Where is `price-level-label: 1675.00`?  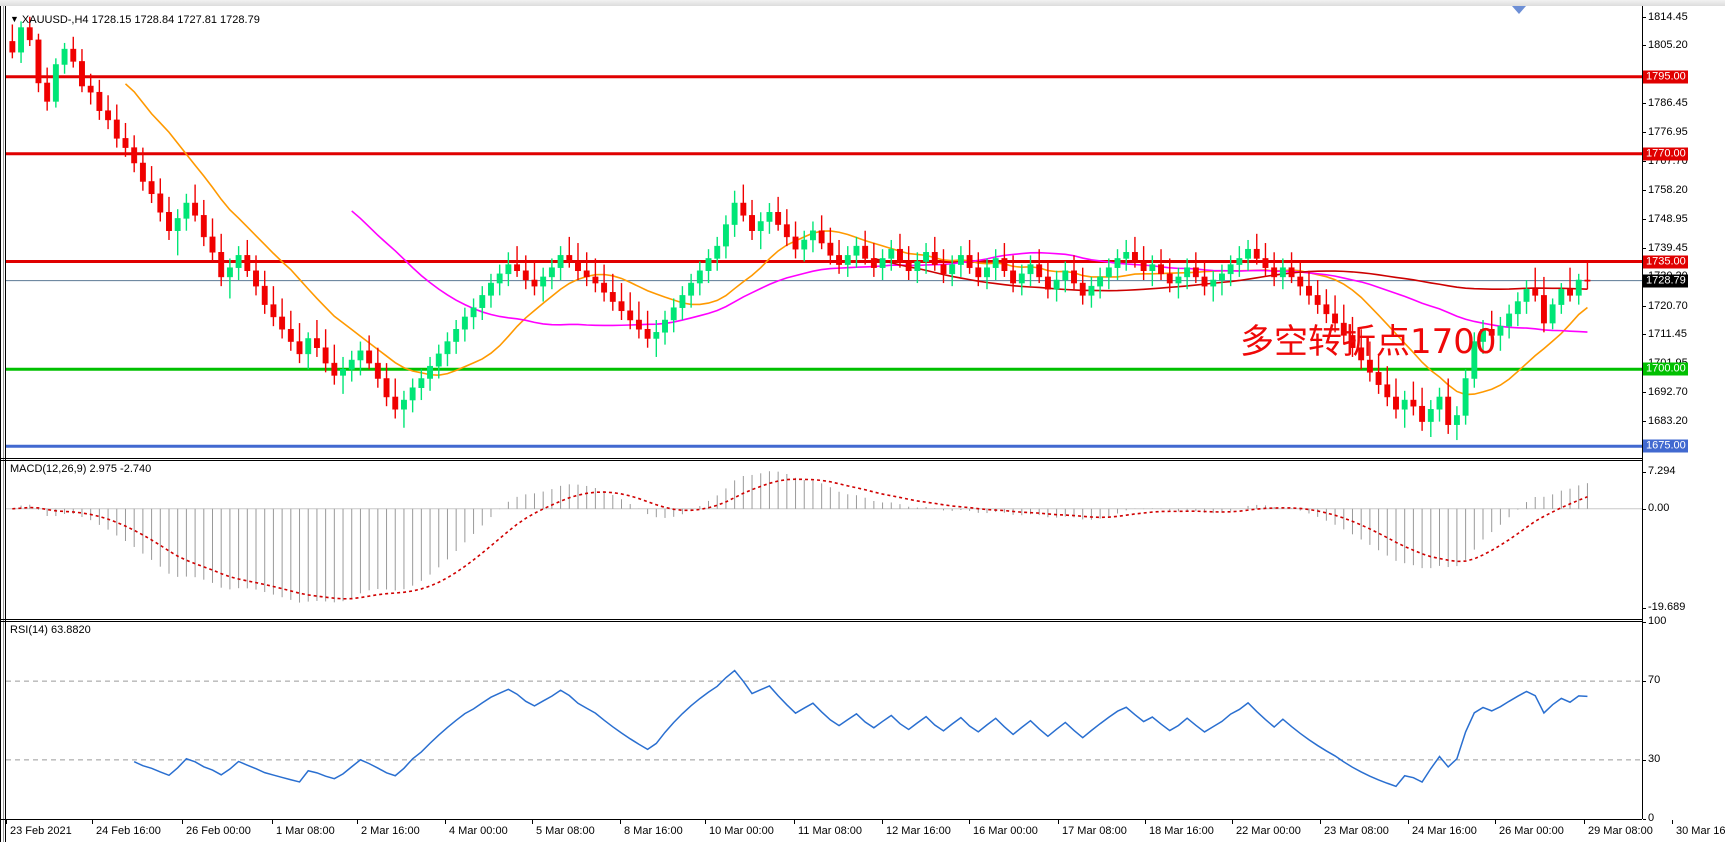
price-level-label: 1675.00 is located at coordinates (1665, 446).